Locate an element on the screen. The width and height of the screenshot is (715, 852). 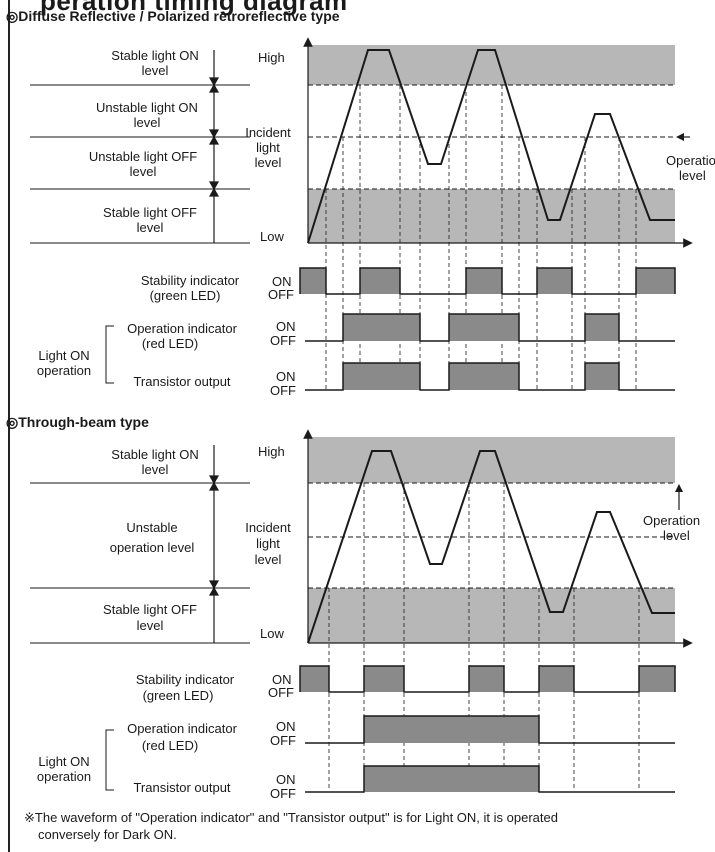
transistor-output-label: Transistor output is located at coordinates (181, 381).